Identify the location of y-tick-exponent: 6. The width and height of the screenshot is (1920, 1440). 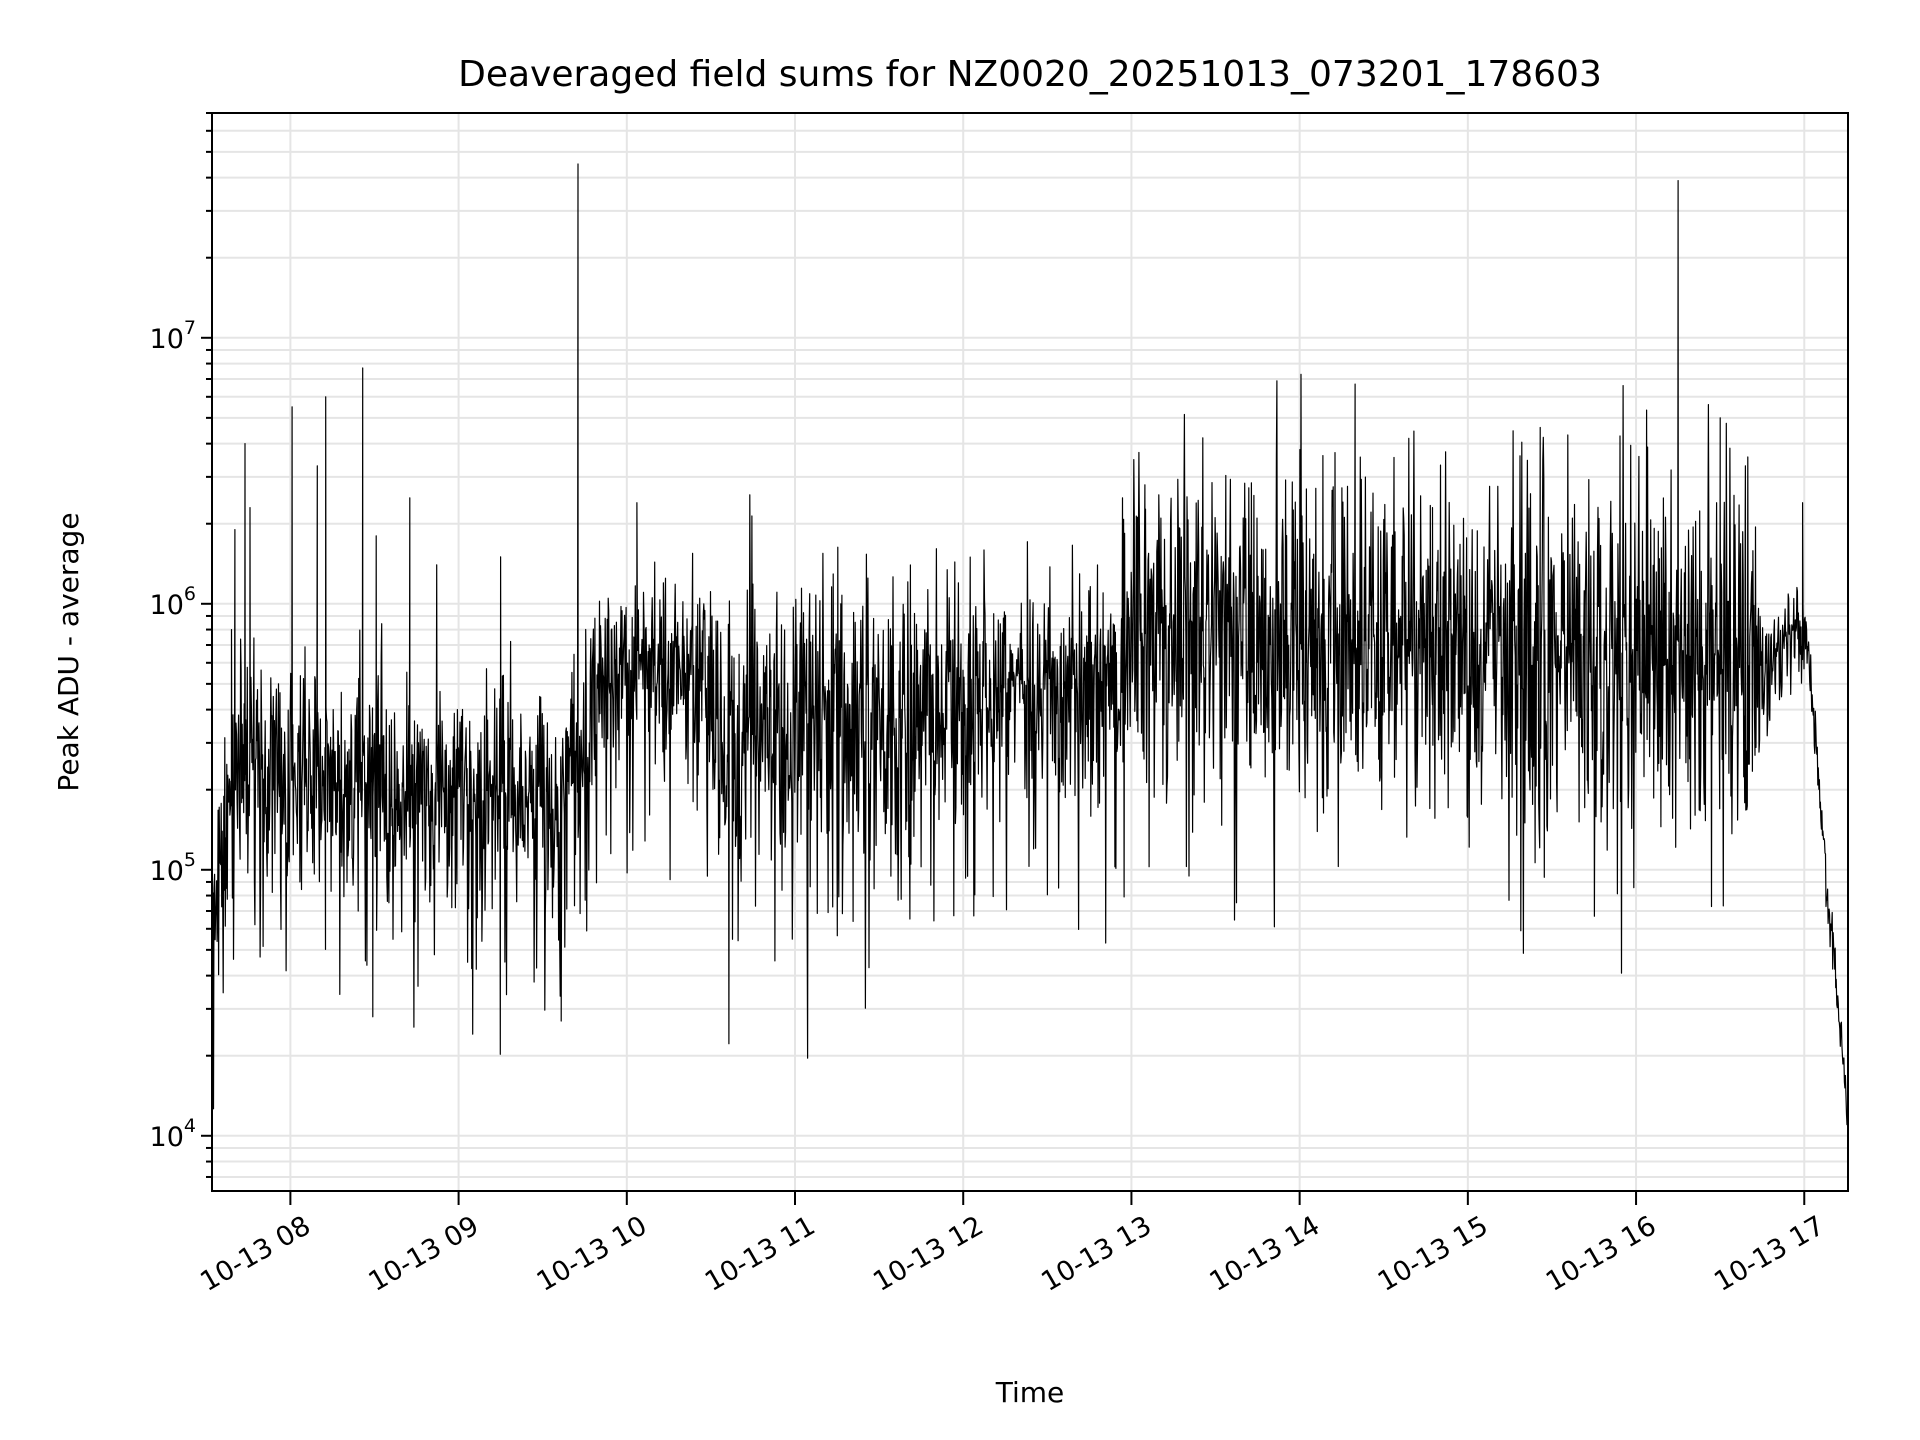
(190, 594).